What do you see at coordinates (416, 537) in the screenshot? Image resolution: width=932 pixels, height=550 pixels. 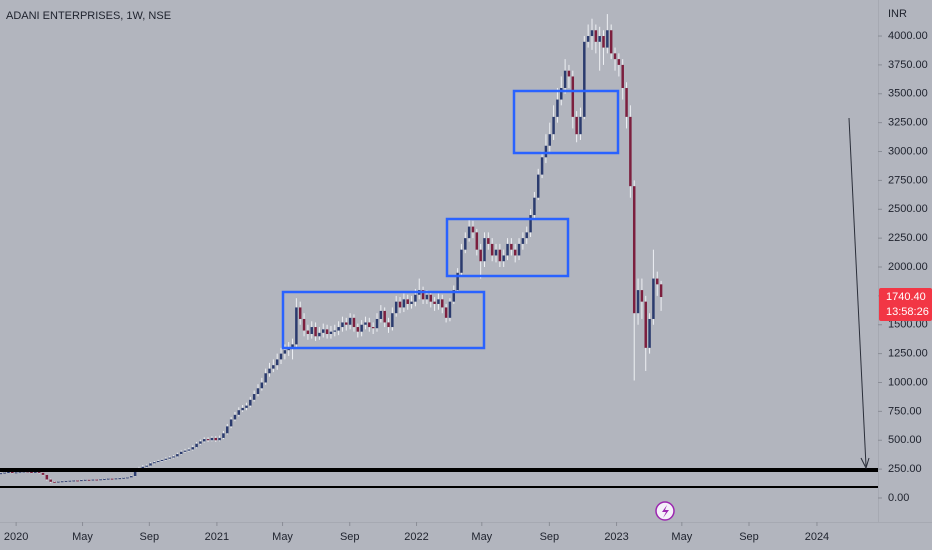 I see `x-tick-label: 2022` at bounding box center [416, 537].